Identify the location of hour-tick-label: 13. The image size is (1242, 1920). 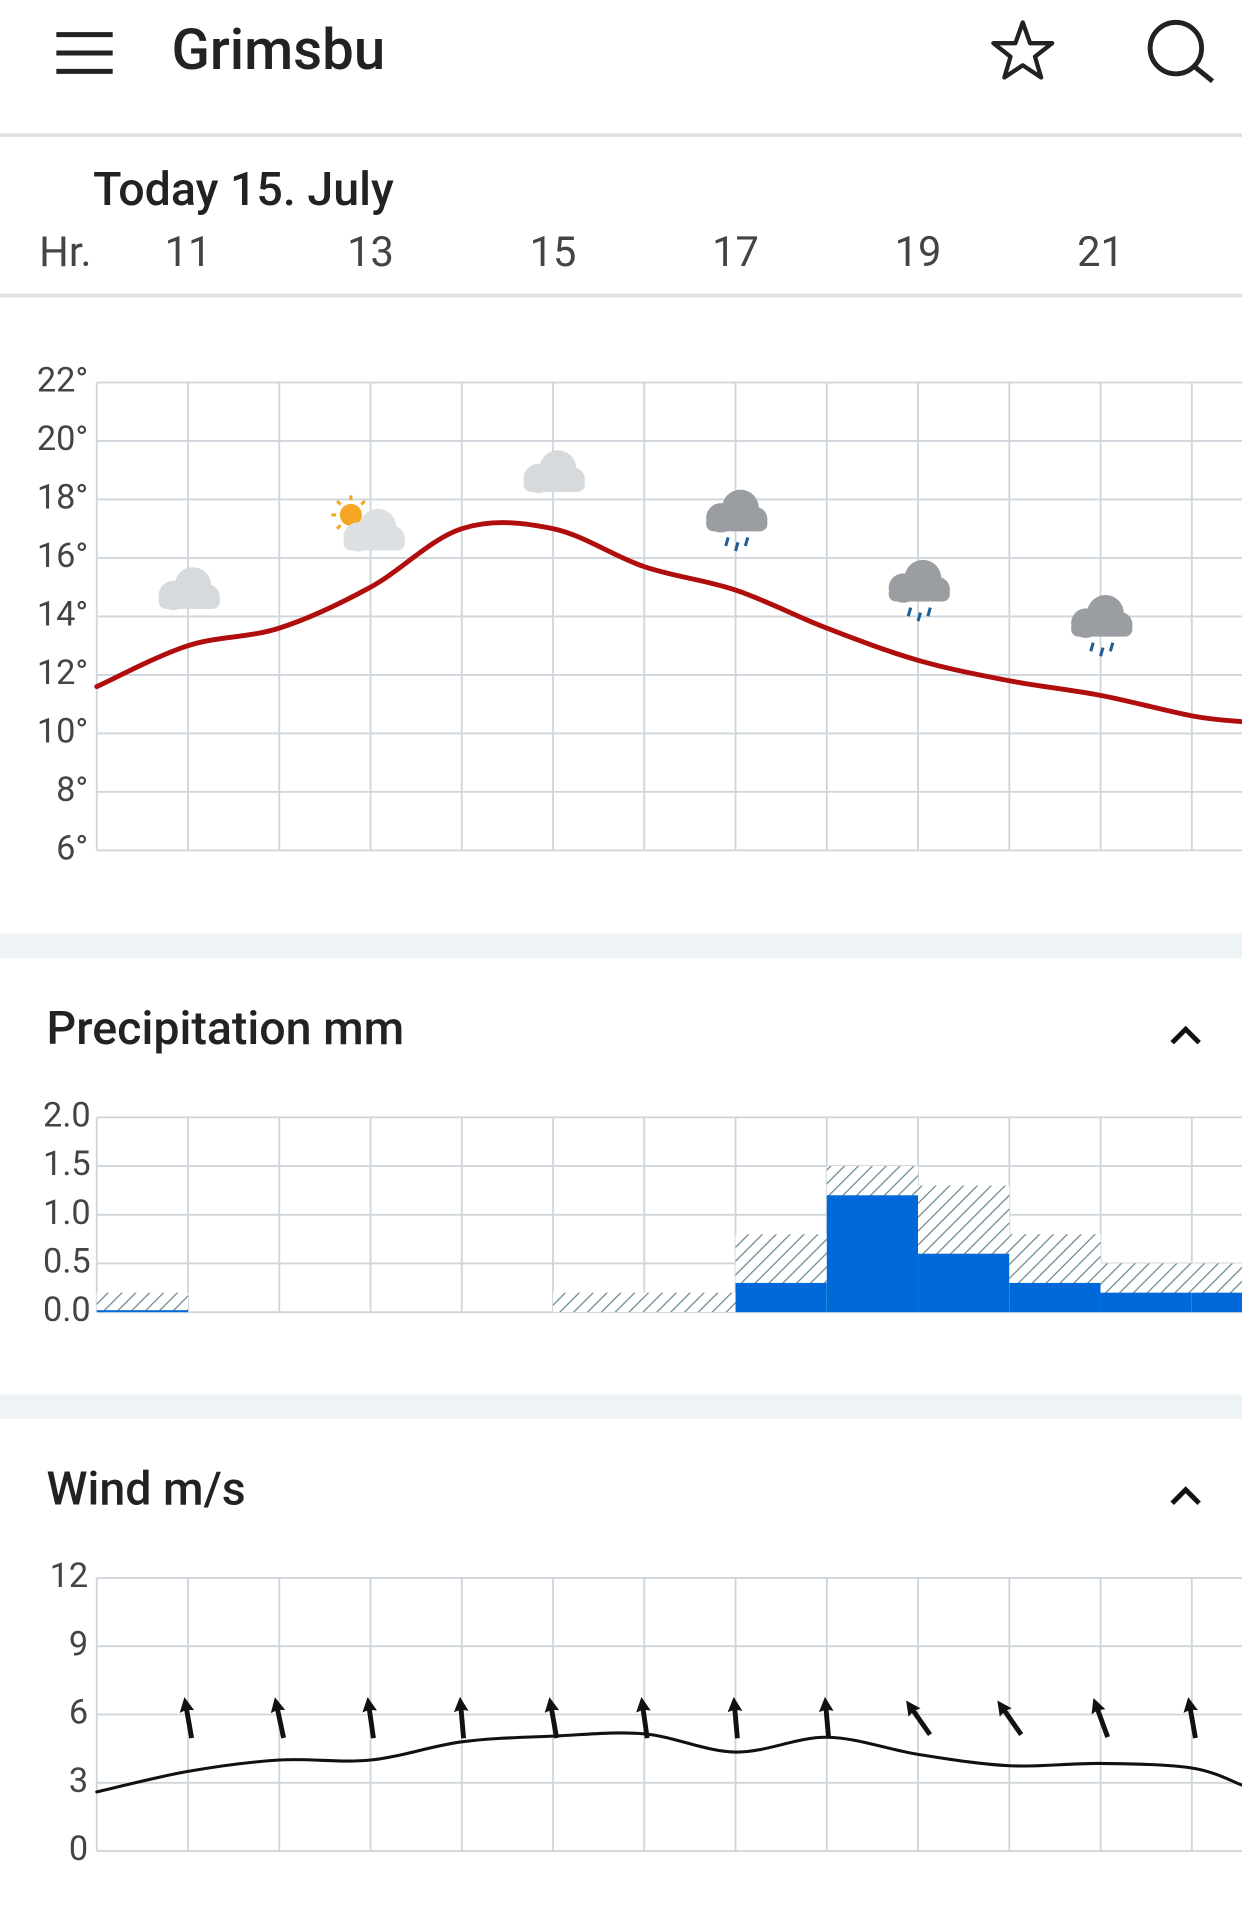
(370, 252).